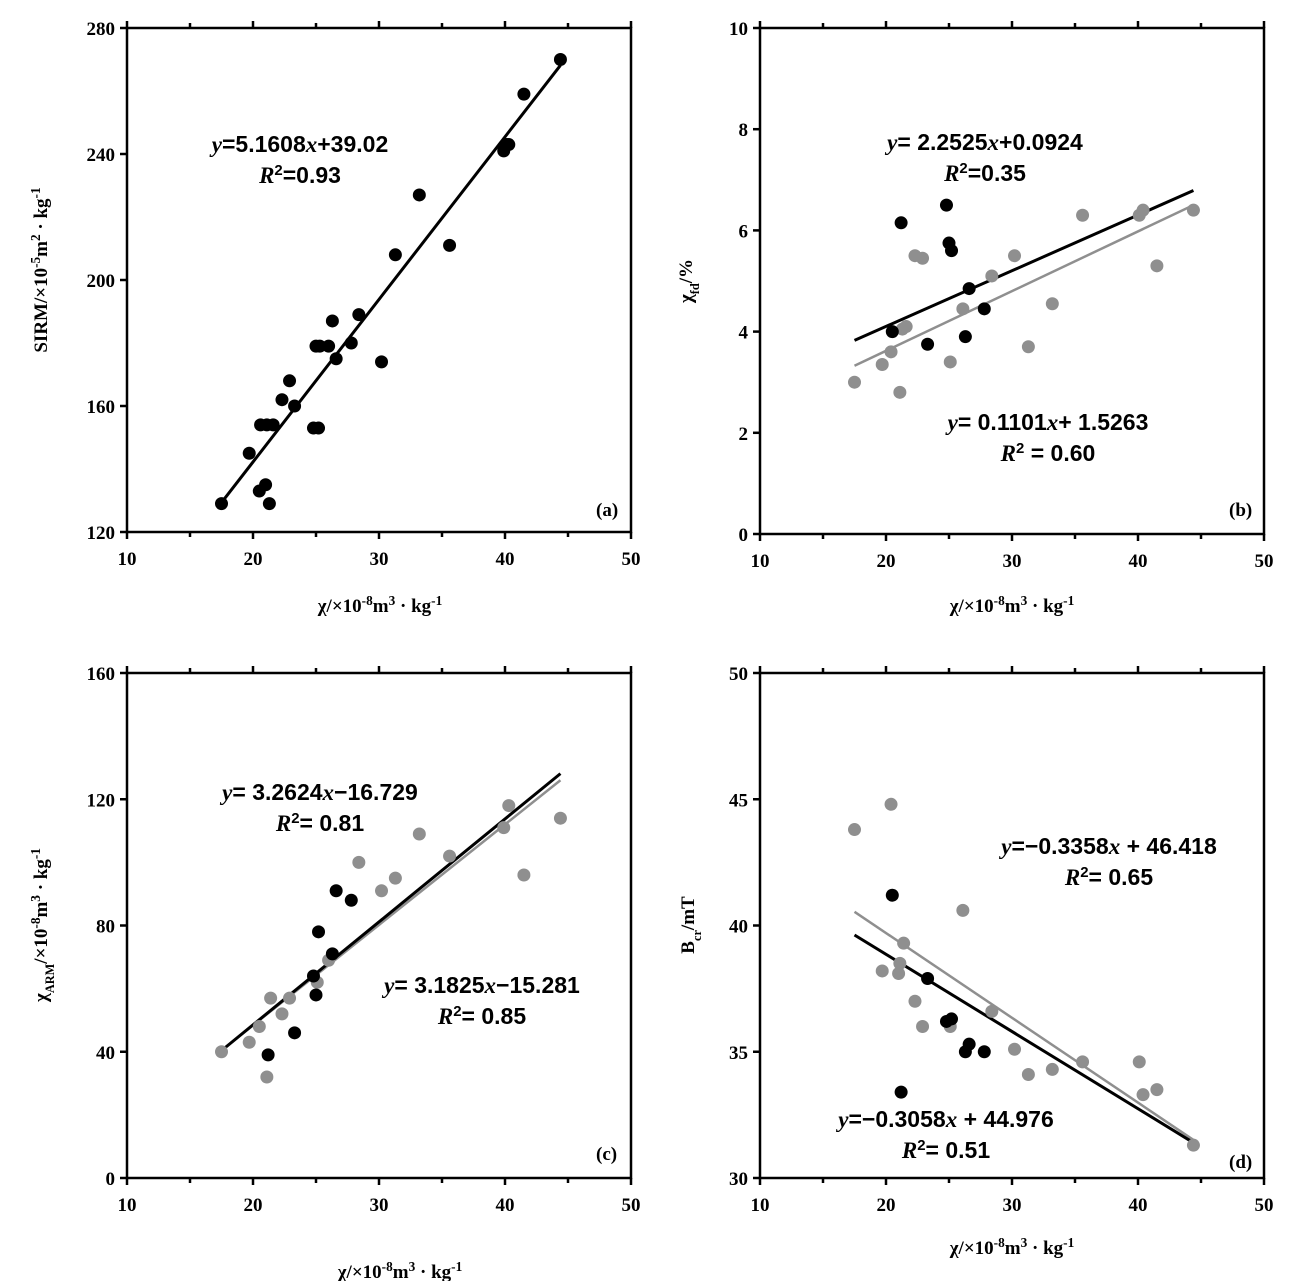 Image resolution: width=1299 pixels, height=1281 pixels. I want to click on y-tick-label: 30, so click(738, 1179).